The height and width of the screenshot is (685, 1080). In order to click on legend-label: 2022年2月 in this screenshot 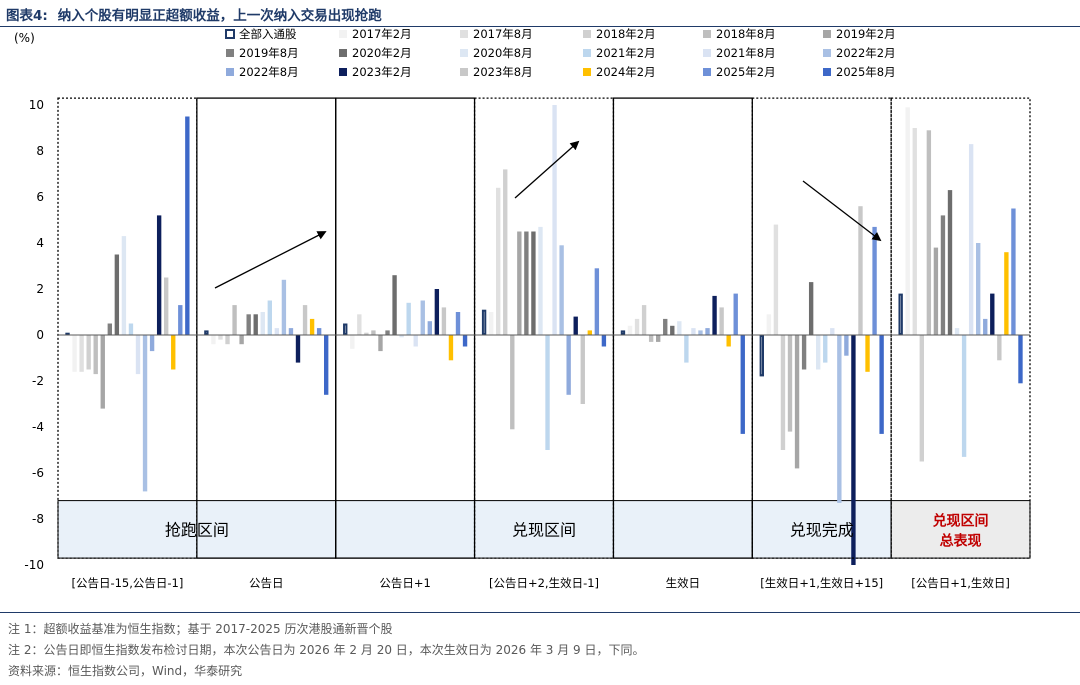, I will do `click(866, 53)`.